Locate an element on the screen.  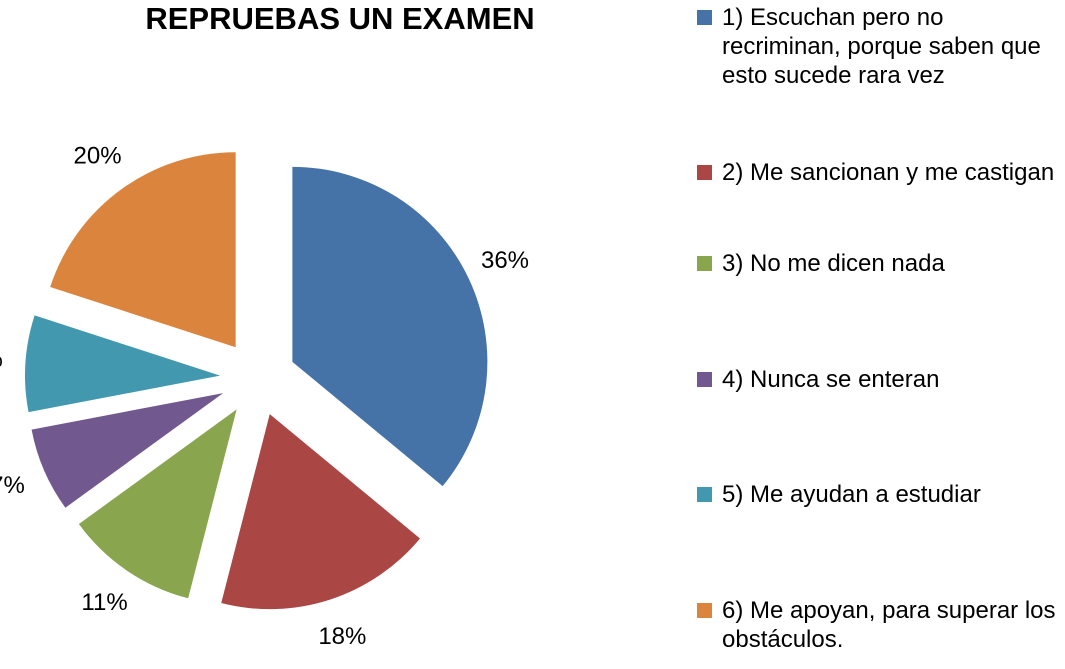
legend-label: 2) Me sancionan y me castigan is located at coordinates (888, 172).